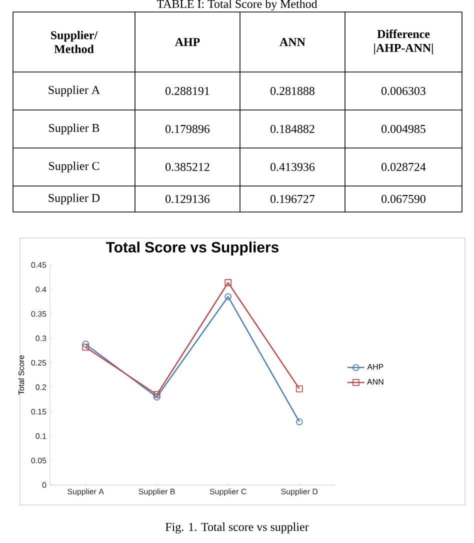 The height and width of the screenshot is (543, 474). Describe the element at coordinates (292, 129) in the screenshot. I see `text: 0.184882` at that location.